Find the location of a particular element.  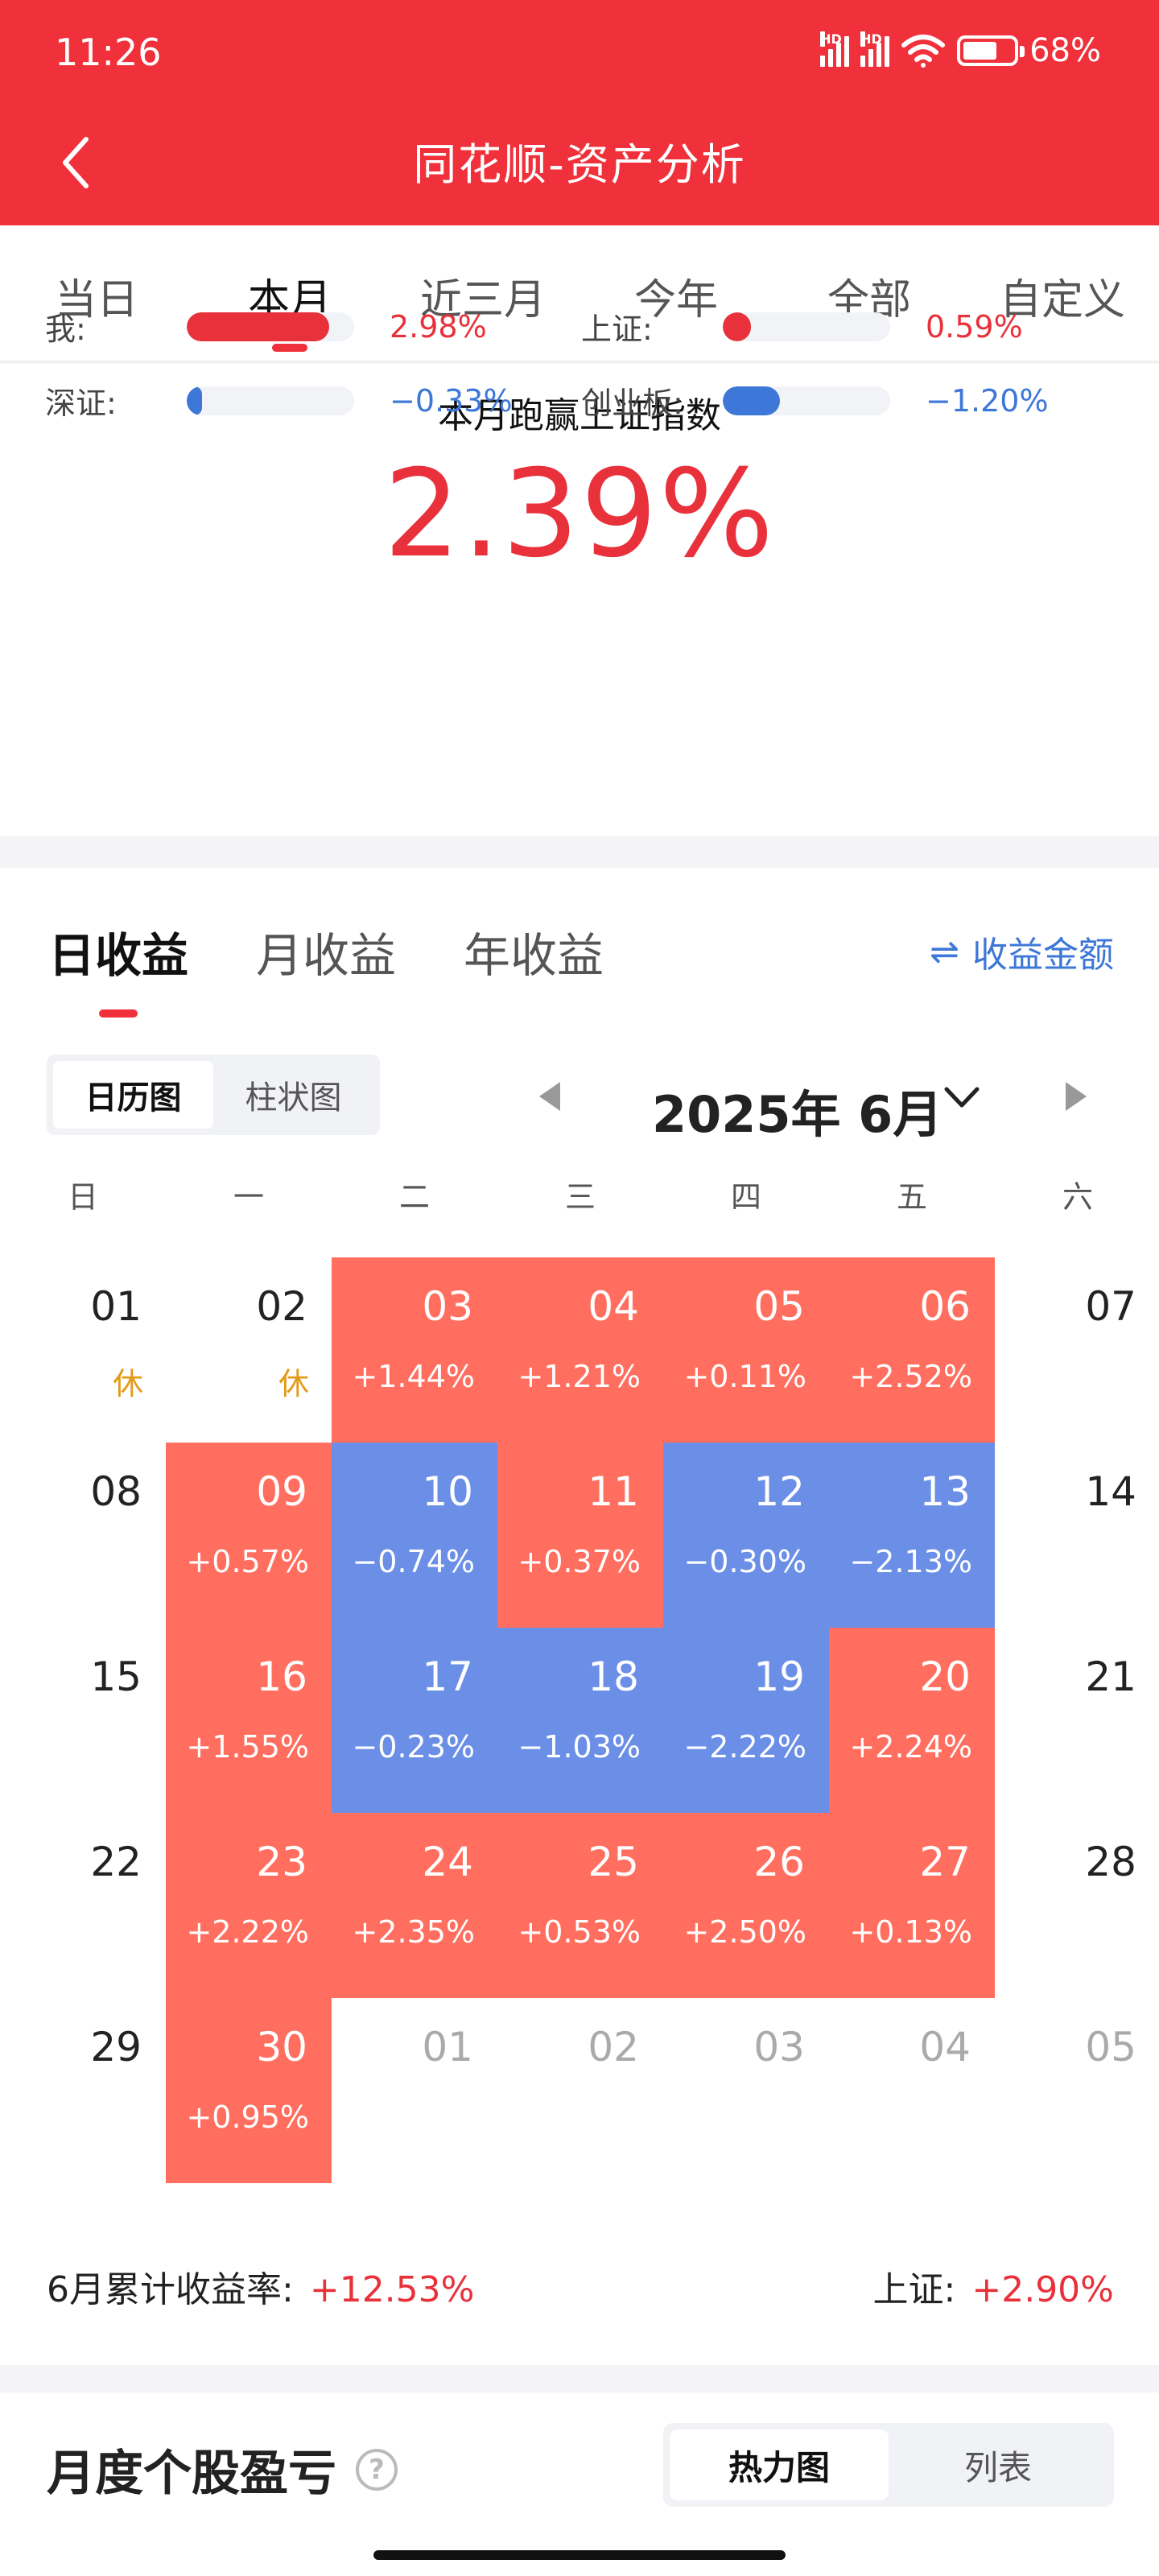

day-number: 23 is located at coordinates (281, 1862).